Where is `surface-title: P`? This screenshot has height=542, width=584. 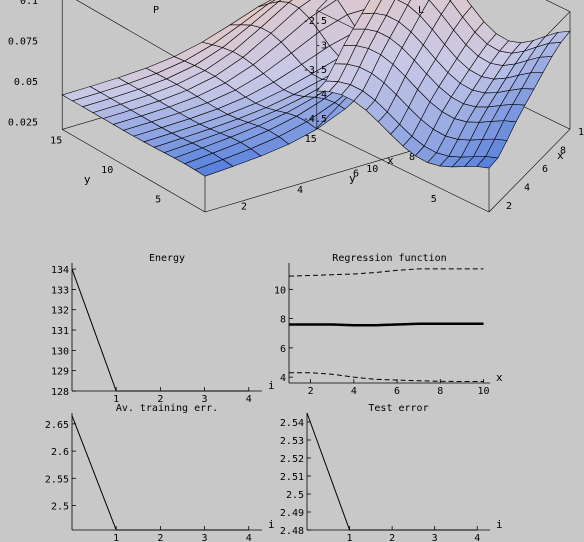 surface-title: P is located at coordinates (156, 10).